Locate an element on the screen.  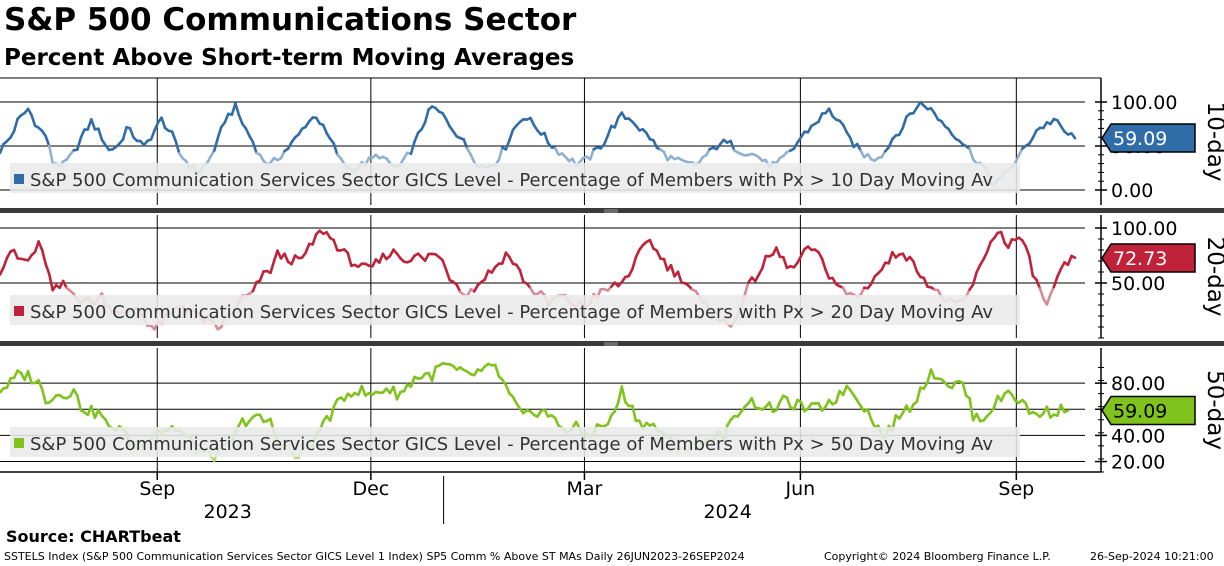
y-tick-label: 0.00 is located at coordinates (1132, 191).